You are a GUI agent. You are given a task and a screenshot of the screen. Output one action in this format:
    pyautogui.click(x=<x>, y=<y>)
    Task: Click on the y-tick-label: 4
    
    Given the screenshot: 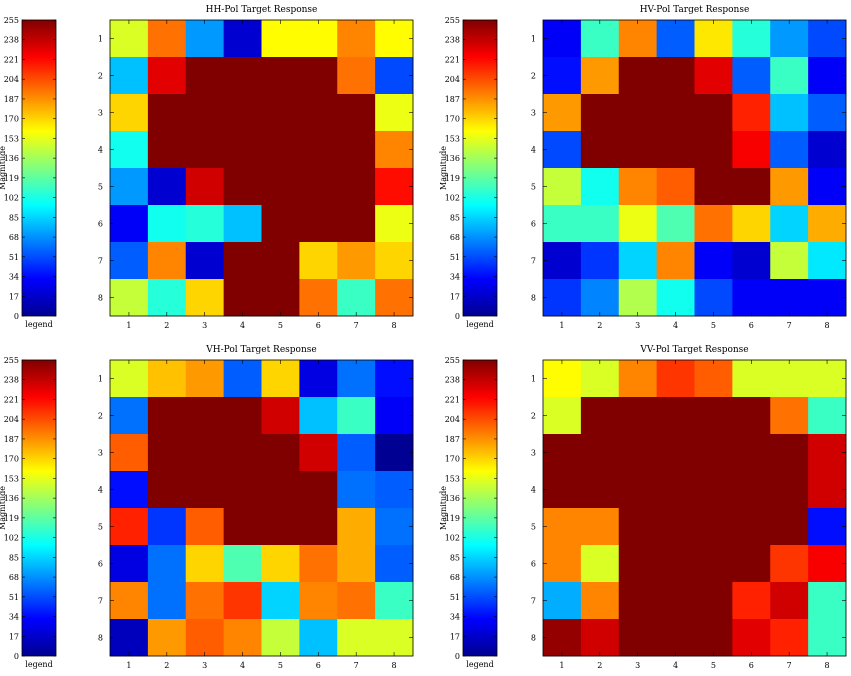 What is the action you would take?
    pyautogui.click(x=533, y=150)
    